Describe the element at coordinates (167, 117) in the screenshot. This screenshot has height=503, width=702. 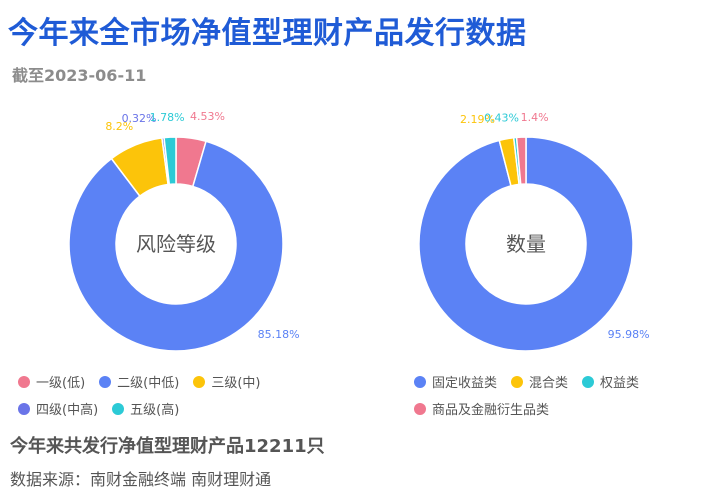
I see `slice-label-risk-4: 1.78%` at that location.